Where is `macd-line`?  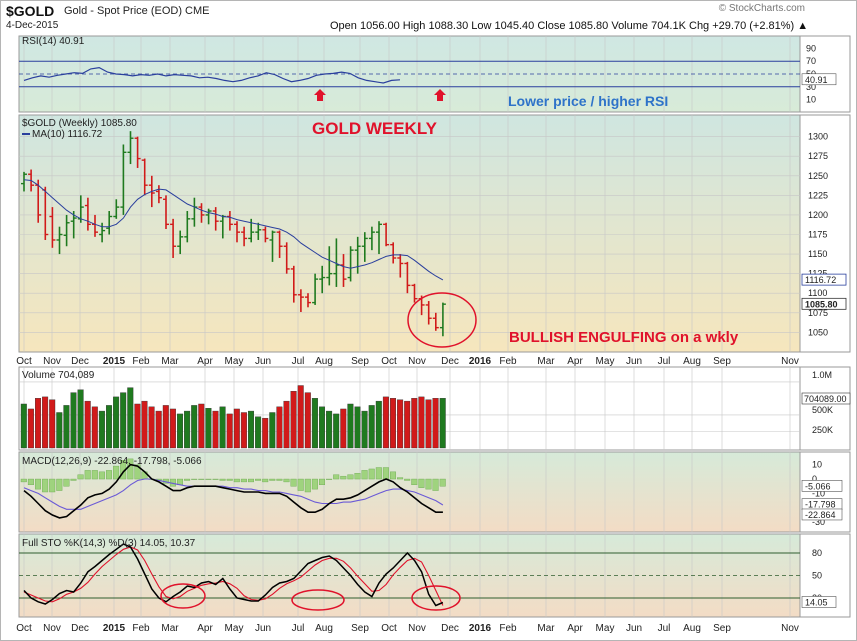 macd-line is located at coordinates (233, 491).